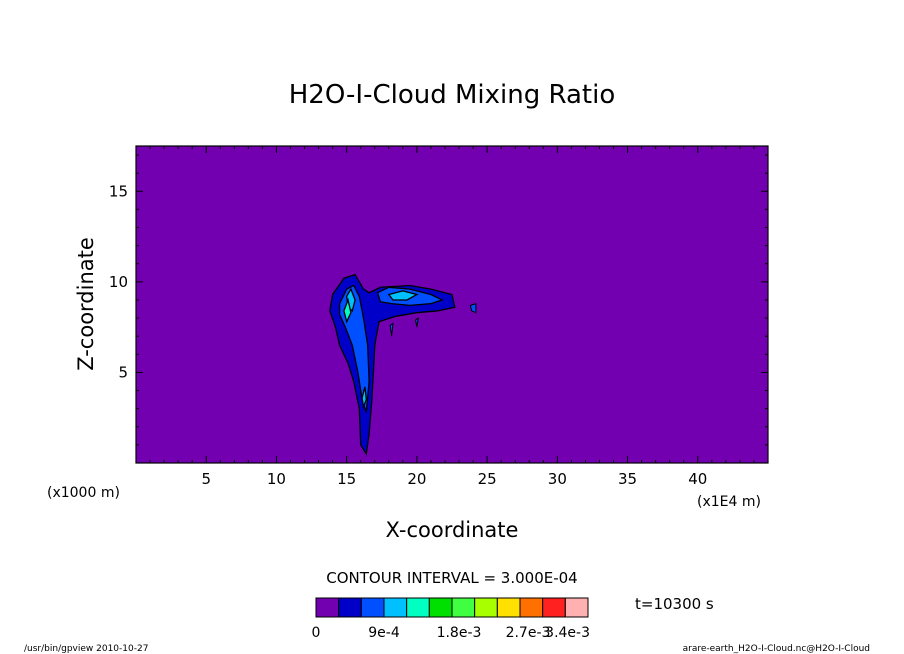  I want to click on colorbar-label: 3.4e-3, so click(567, 633).